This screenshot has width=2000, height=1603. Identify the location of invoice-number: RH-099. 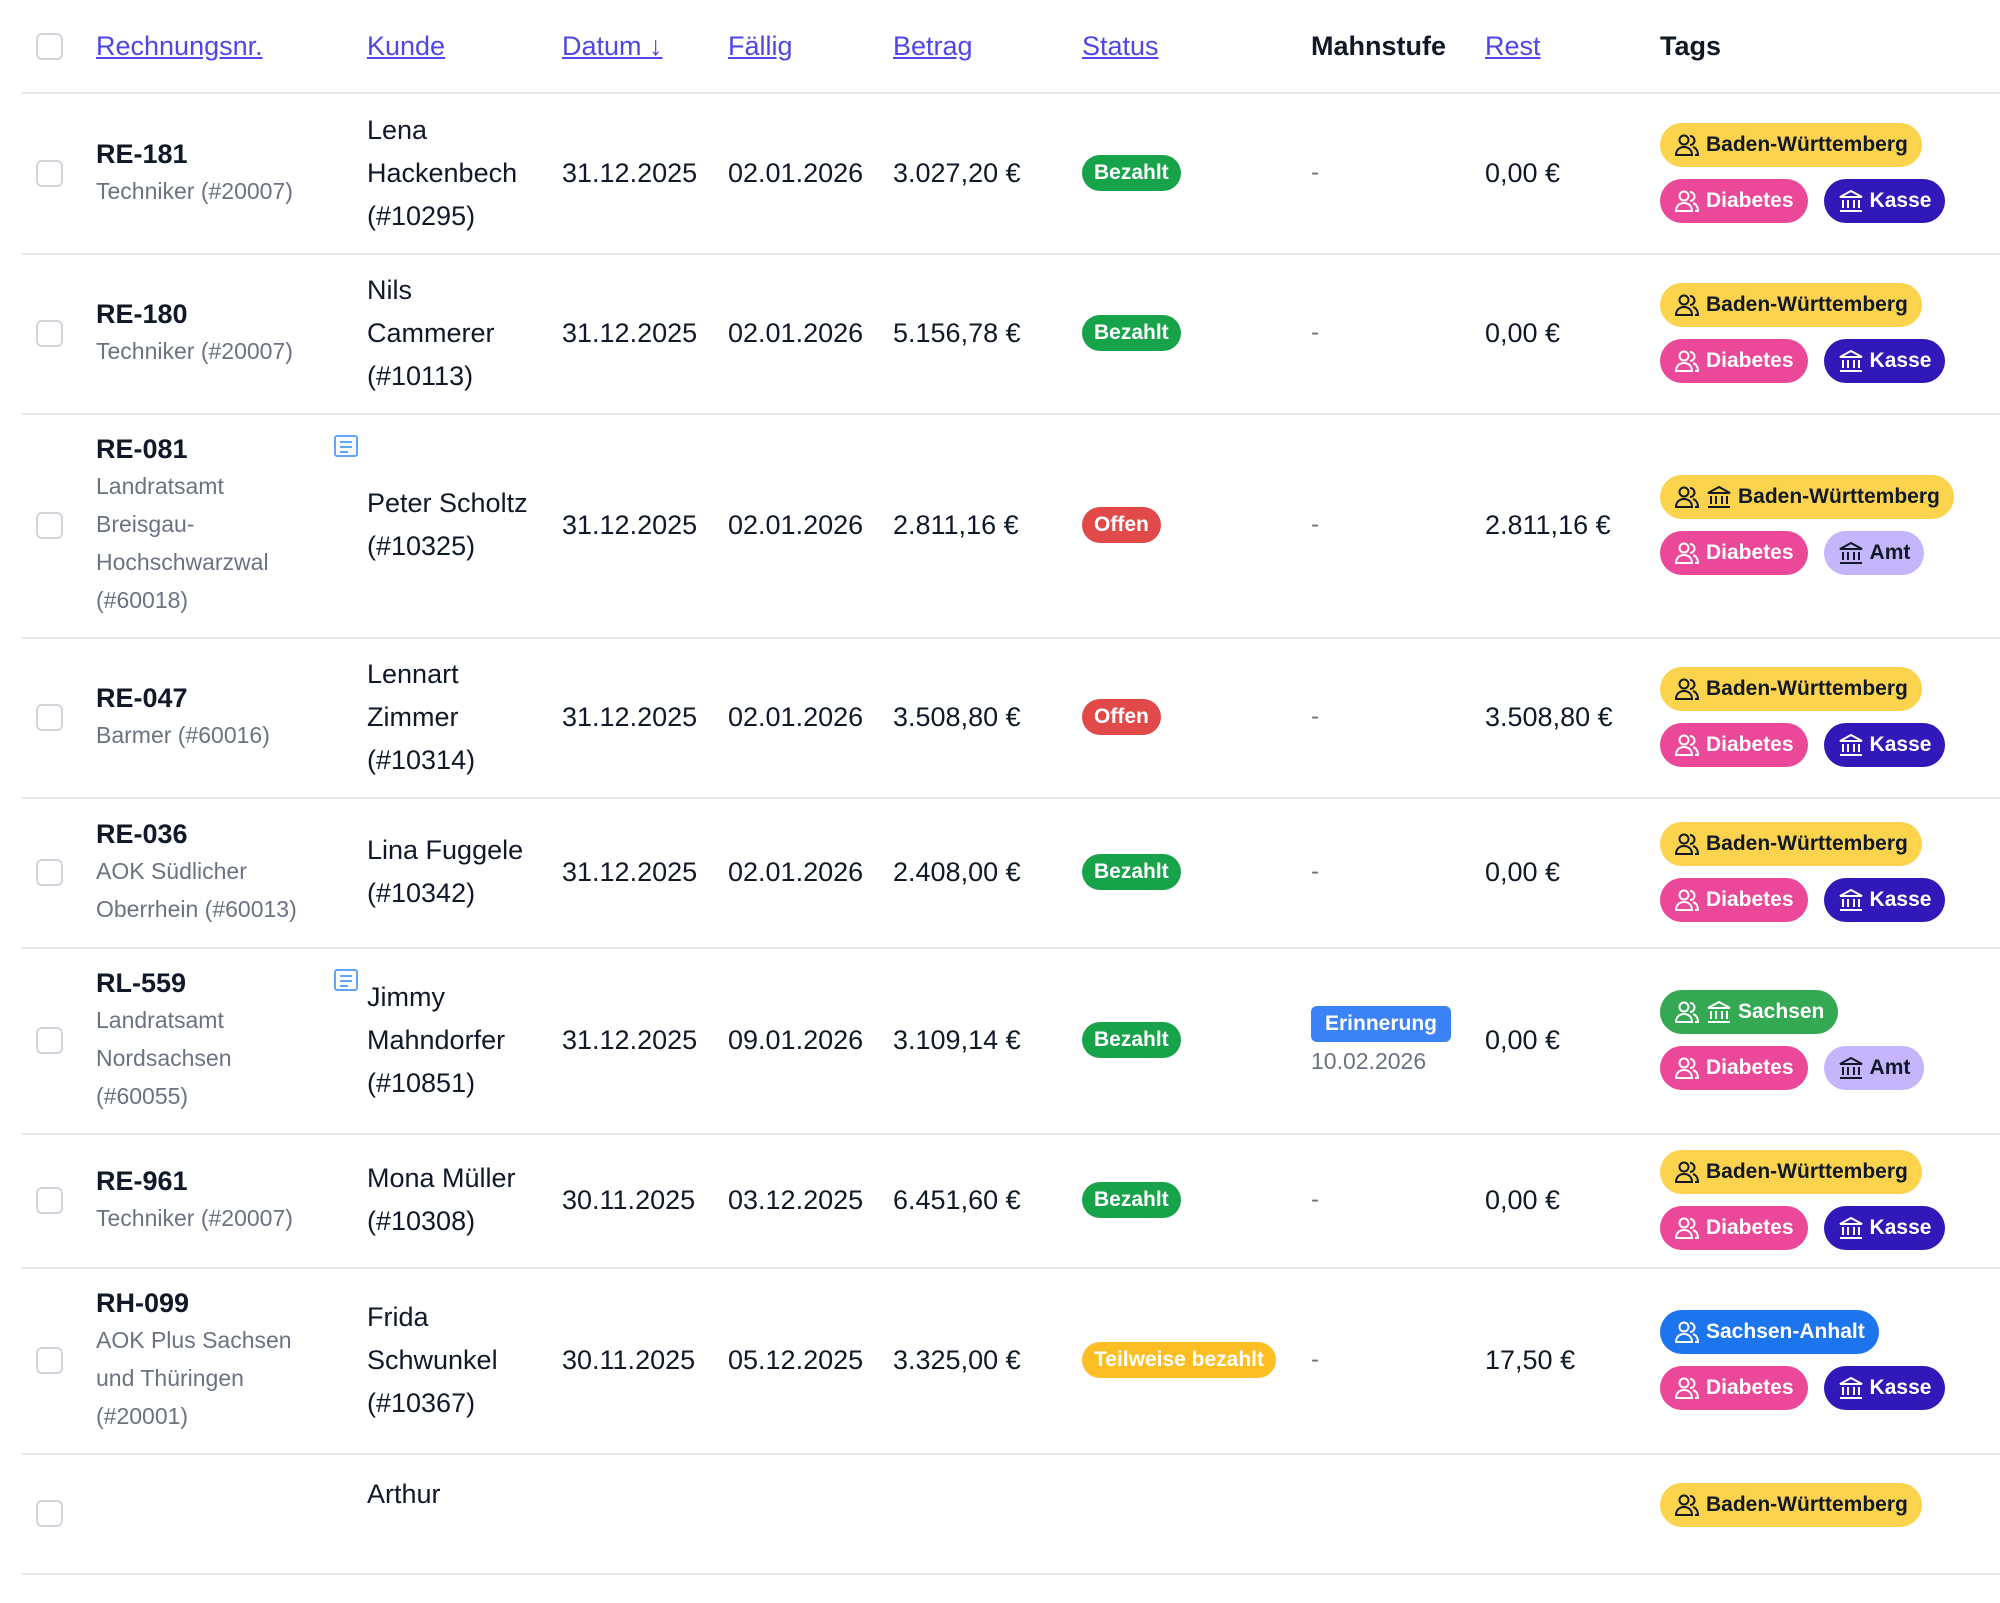
(143, 1303).